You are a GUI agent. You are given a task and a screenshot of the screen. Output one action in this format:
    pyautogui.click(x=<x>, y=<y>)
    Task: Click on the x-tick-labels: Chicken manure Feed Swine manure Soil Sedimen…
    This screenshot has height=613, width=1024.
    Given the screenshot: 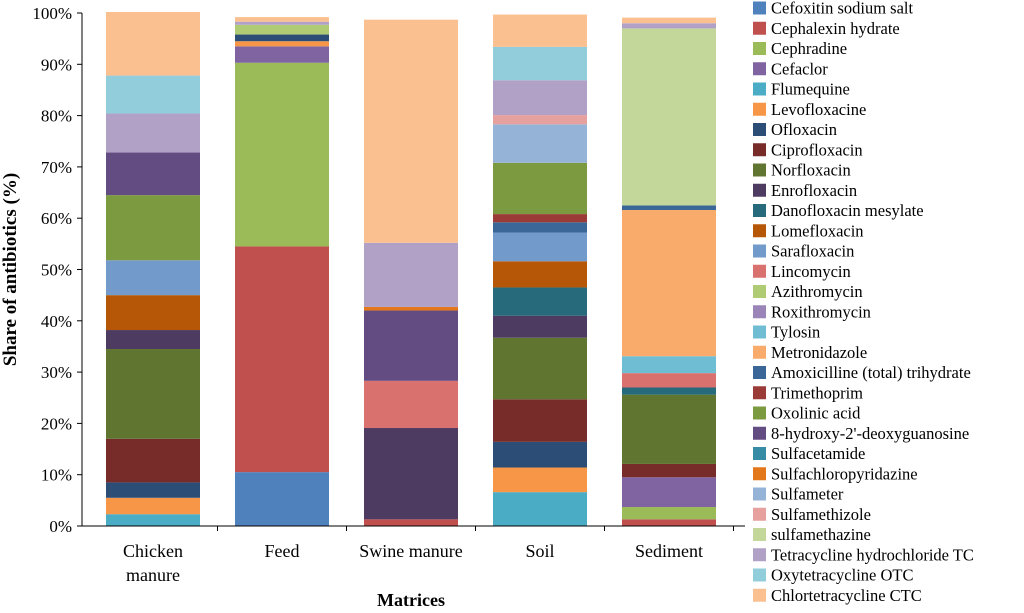 What is the action you would take?
    pyautogui.click(x=428, y=555)
    